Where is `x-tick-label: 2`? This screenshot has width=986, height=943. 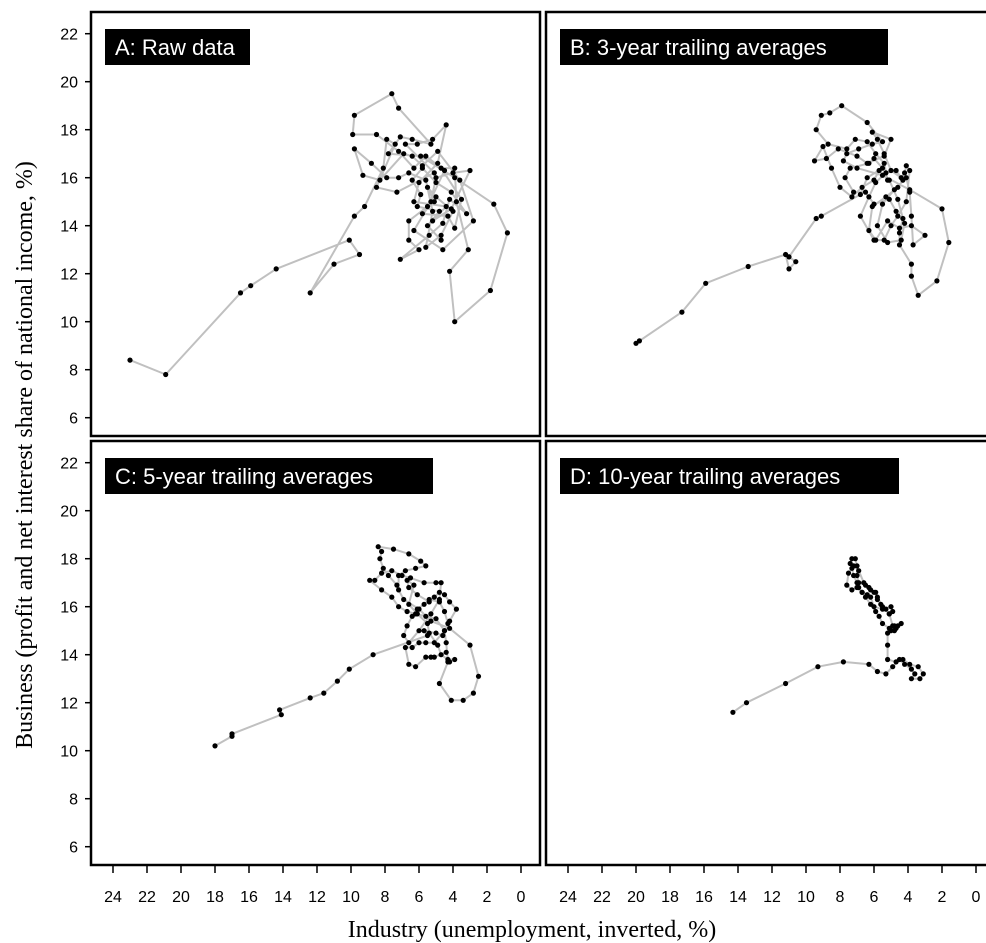 x-tick-label: 2 is located at coordinates (487, 897).